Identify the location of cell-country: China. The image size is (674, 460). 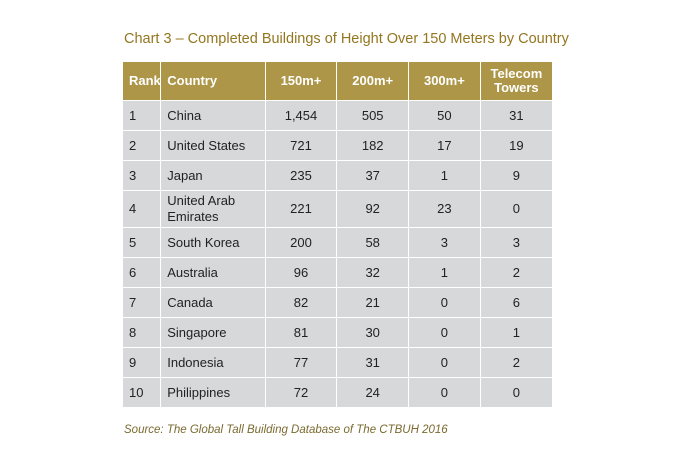
(213, 115).